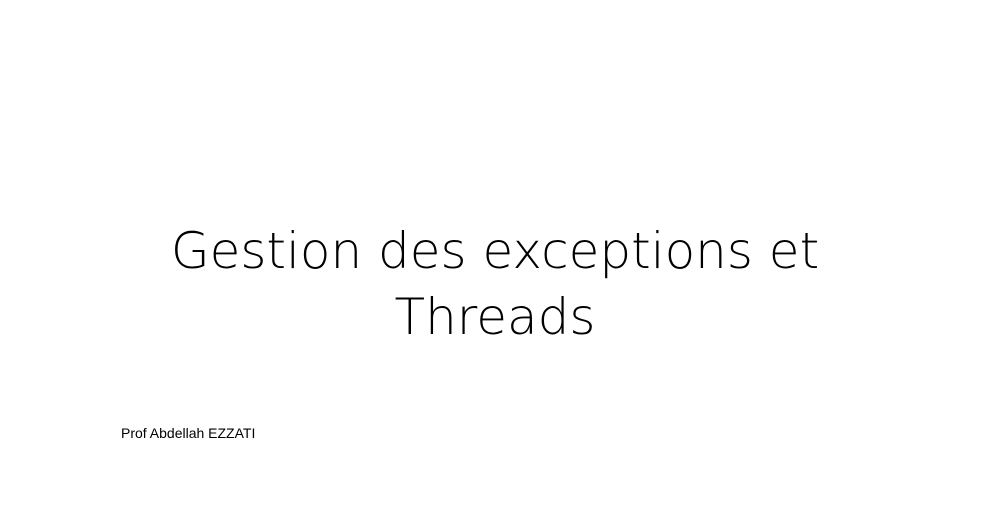 This screenshot has height=530, width=990. Describe the element at coordinates (495, 317) in the screenshot. I see `slide-title-line-2: Threads` at that location.